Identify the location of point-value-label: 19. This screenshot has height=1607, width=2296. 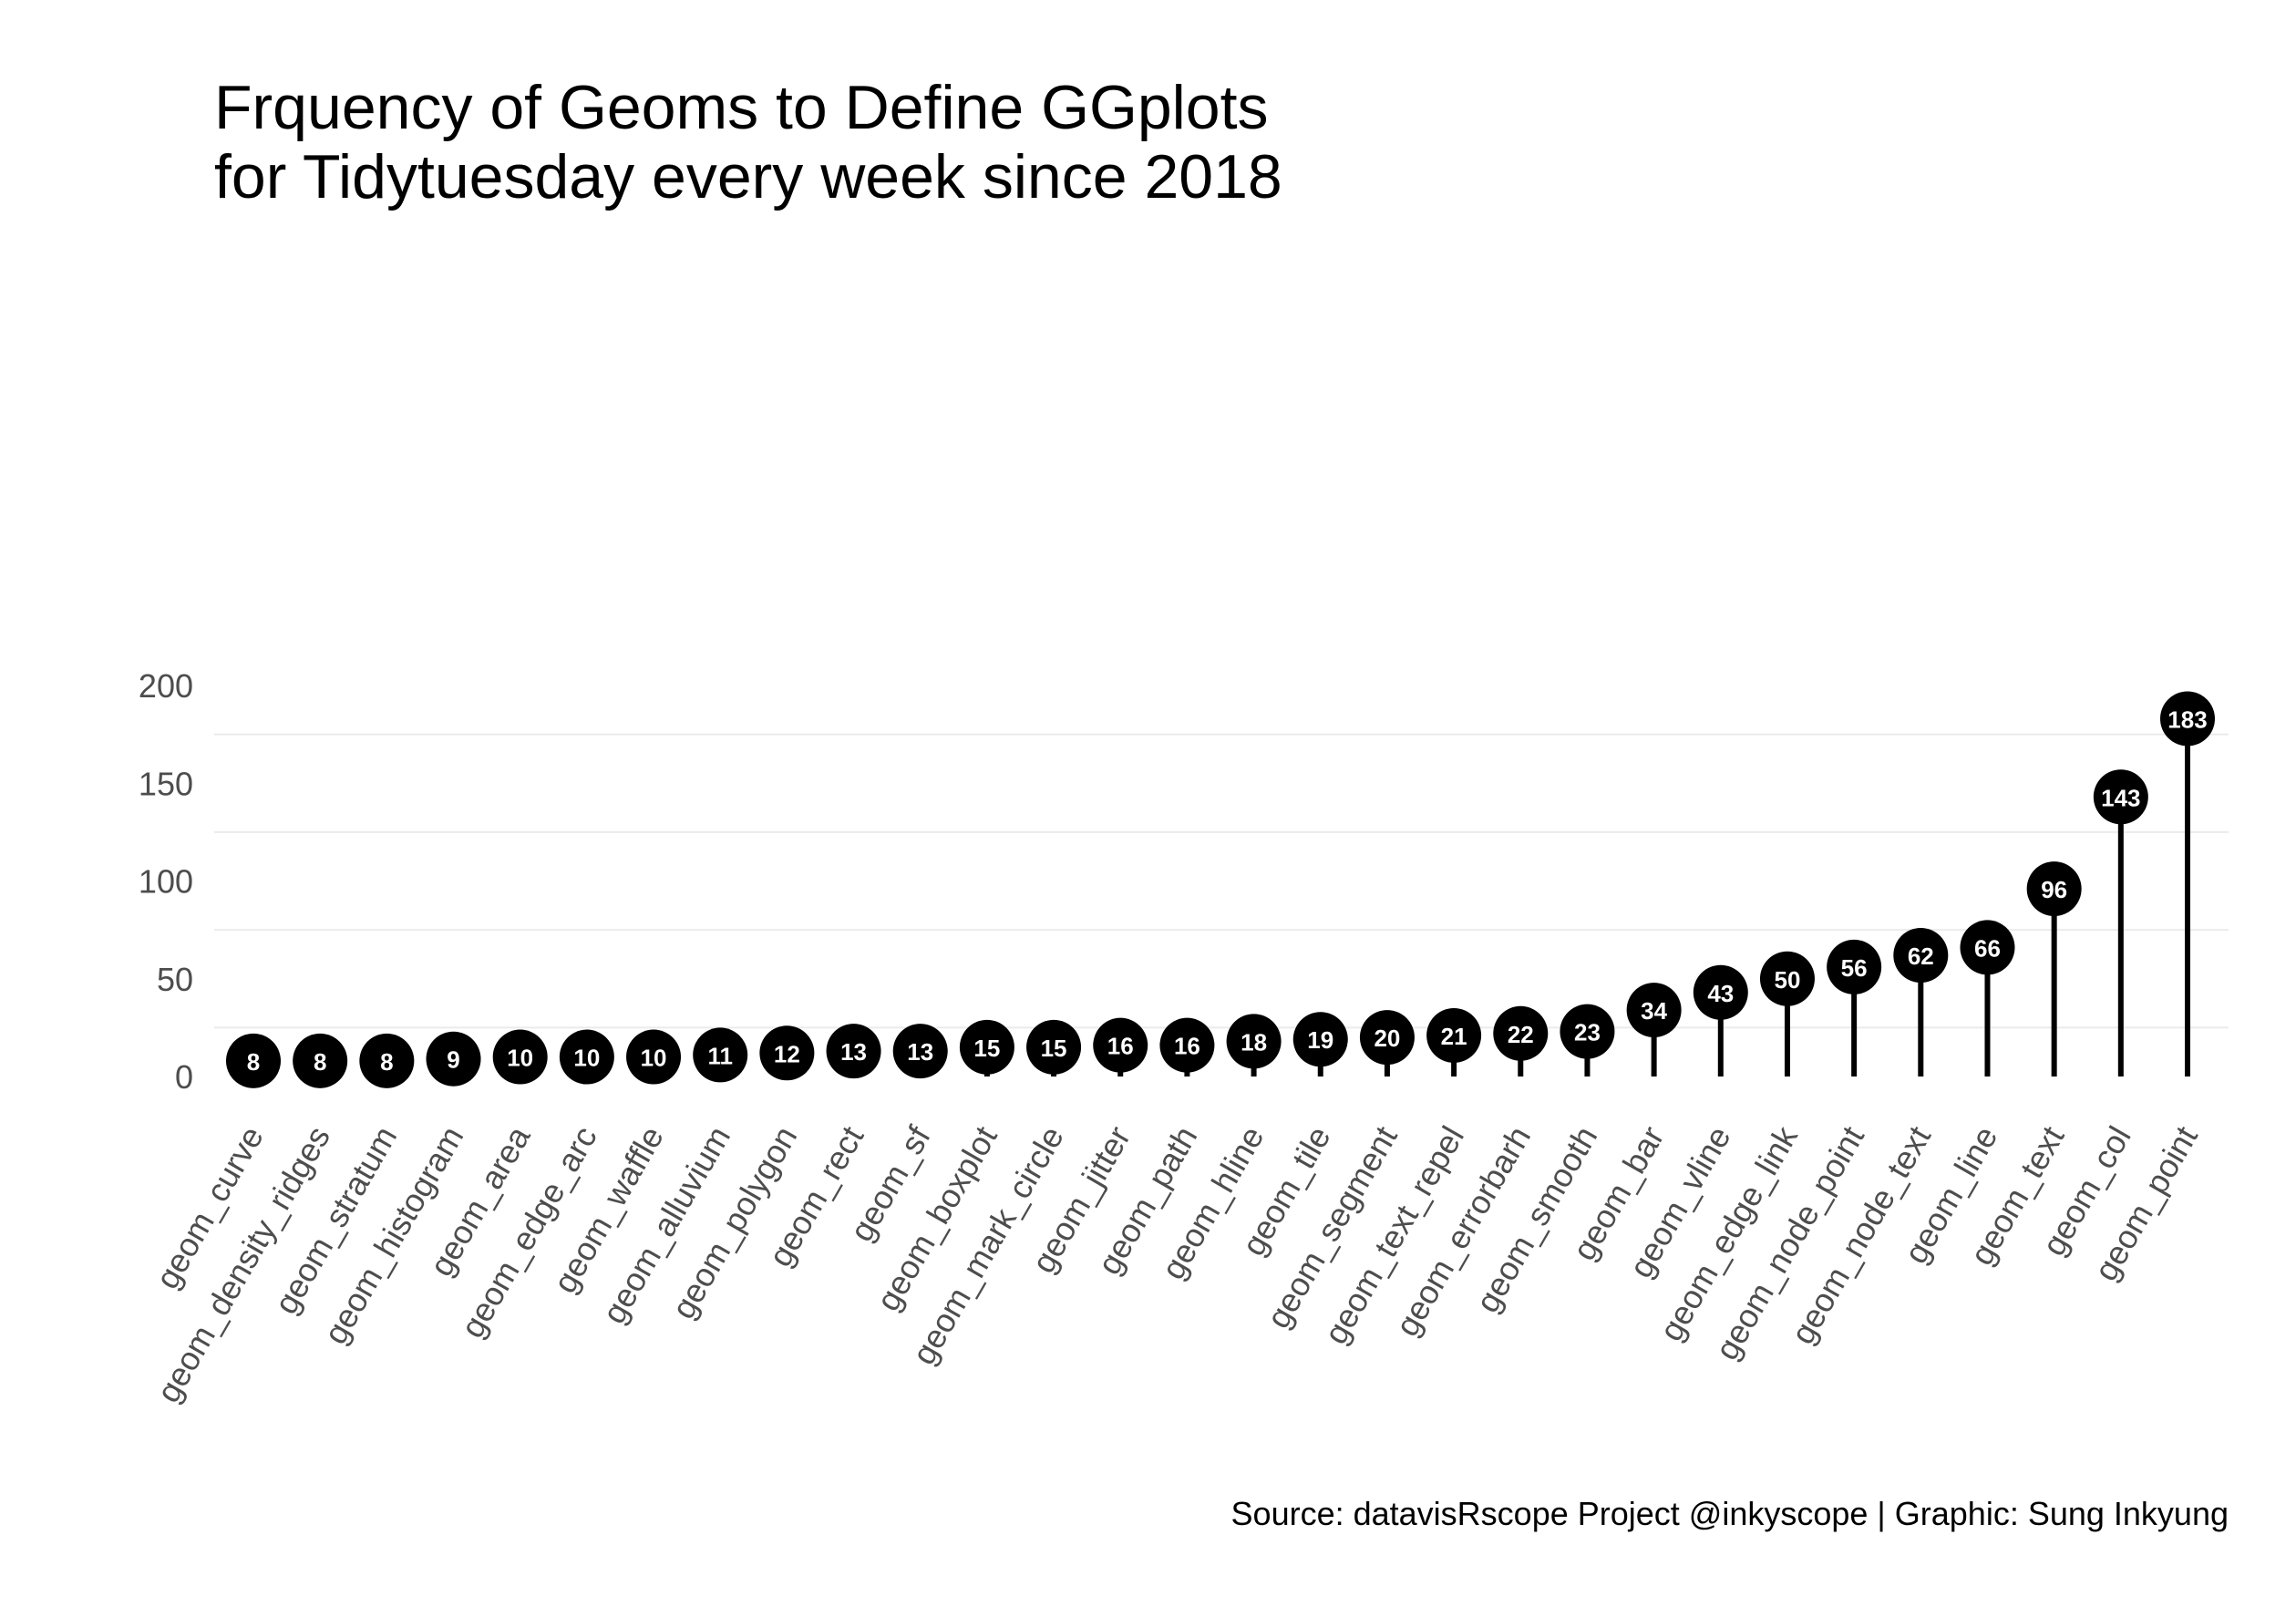
(1320, 1040).